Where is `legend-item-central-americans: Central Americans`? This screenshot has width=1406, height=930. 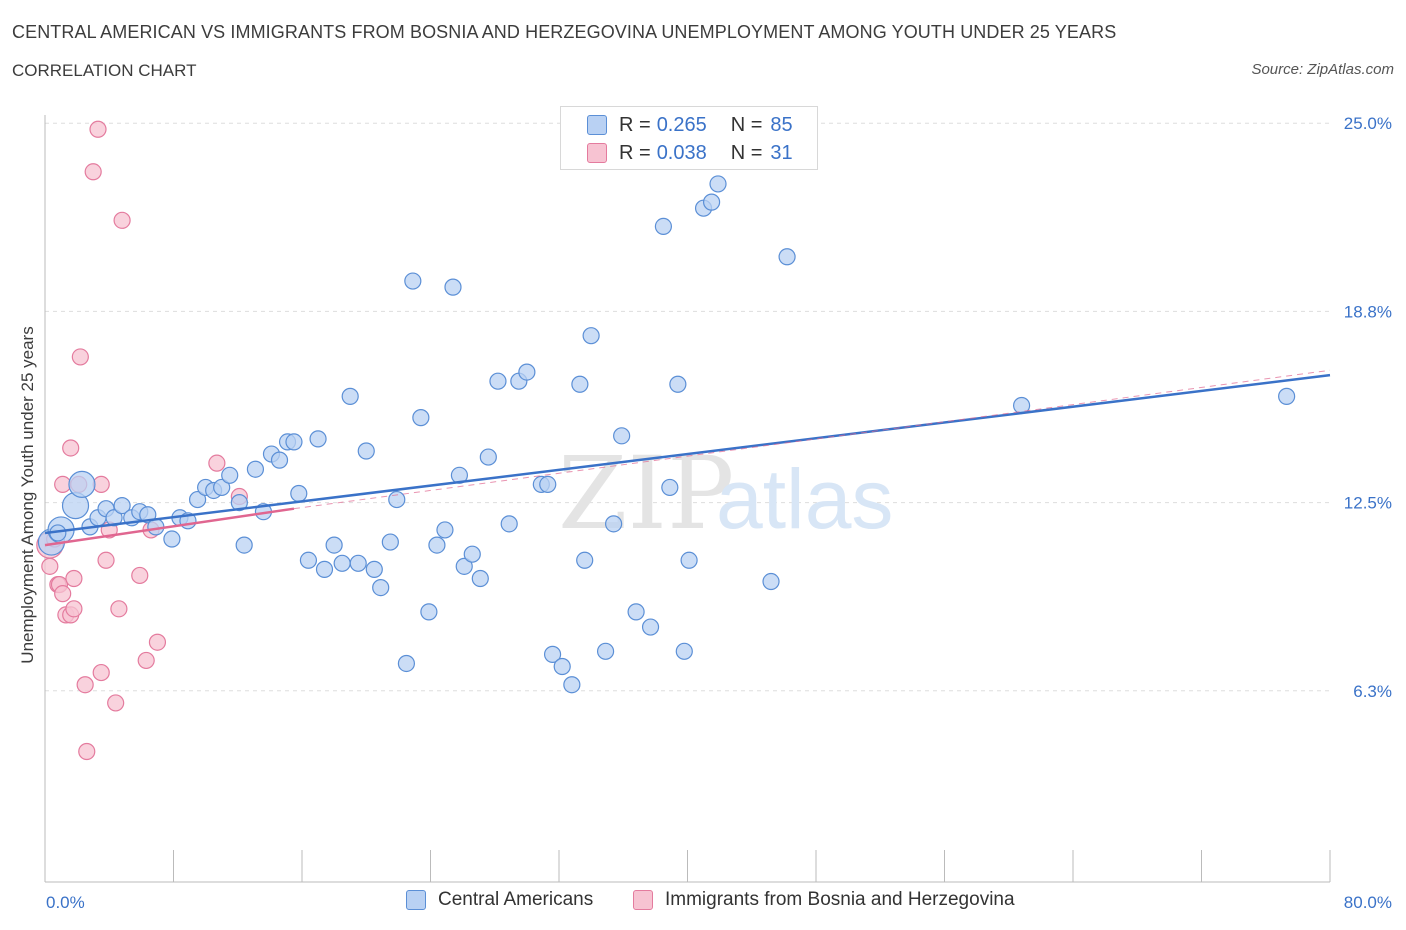
legend-item-central-americans: Central Americans is located at coordinates (499, 900).